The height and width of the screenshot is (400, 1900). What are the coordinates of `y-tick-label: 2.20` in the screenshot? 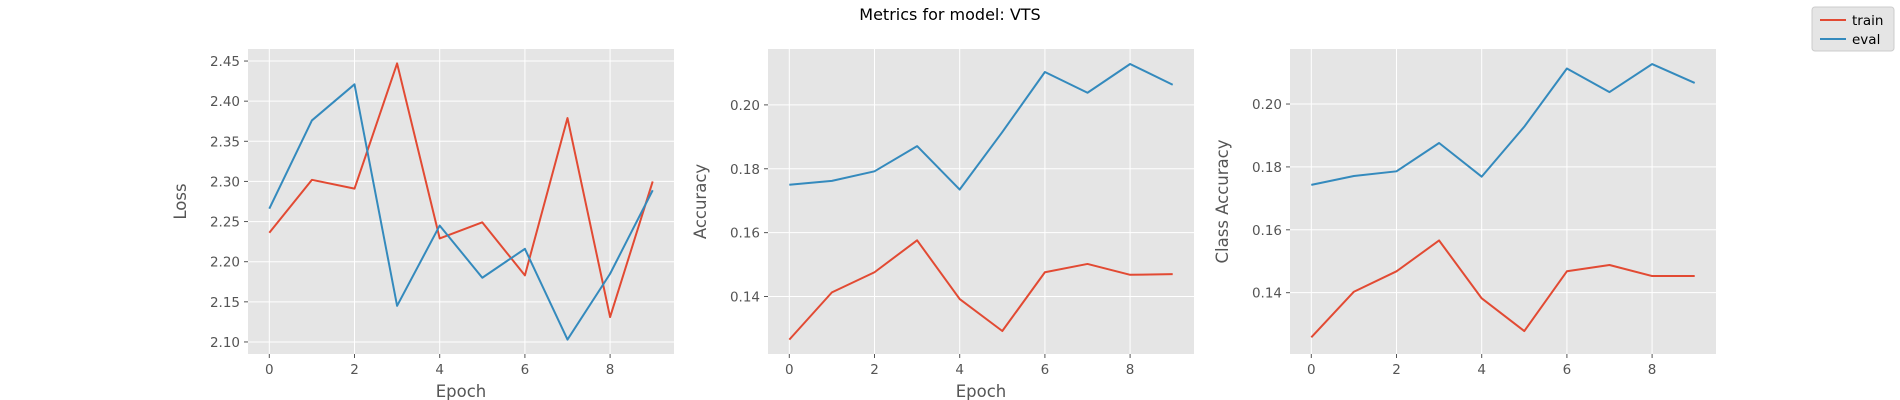 It's located at (225, 263).